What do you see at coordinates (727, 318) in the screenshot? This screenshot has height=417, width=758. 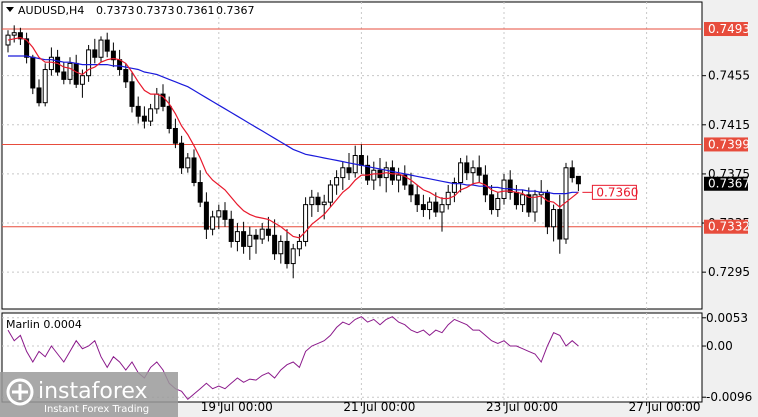 I see `y-tick-label: 0.0053` at bounding box center [727, 318].